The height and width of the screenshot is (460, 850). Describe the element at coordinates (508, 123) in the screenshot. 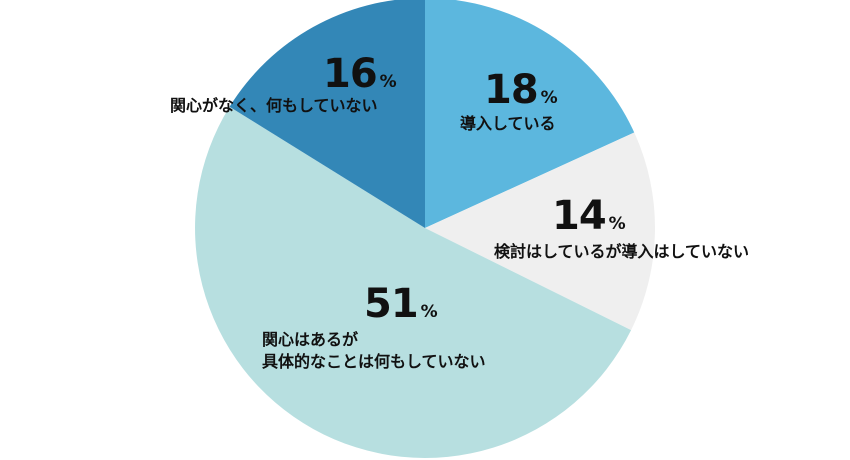

I see `slice-label-introduced: 導入している` at that location.